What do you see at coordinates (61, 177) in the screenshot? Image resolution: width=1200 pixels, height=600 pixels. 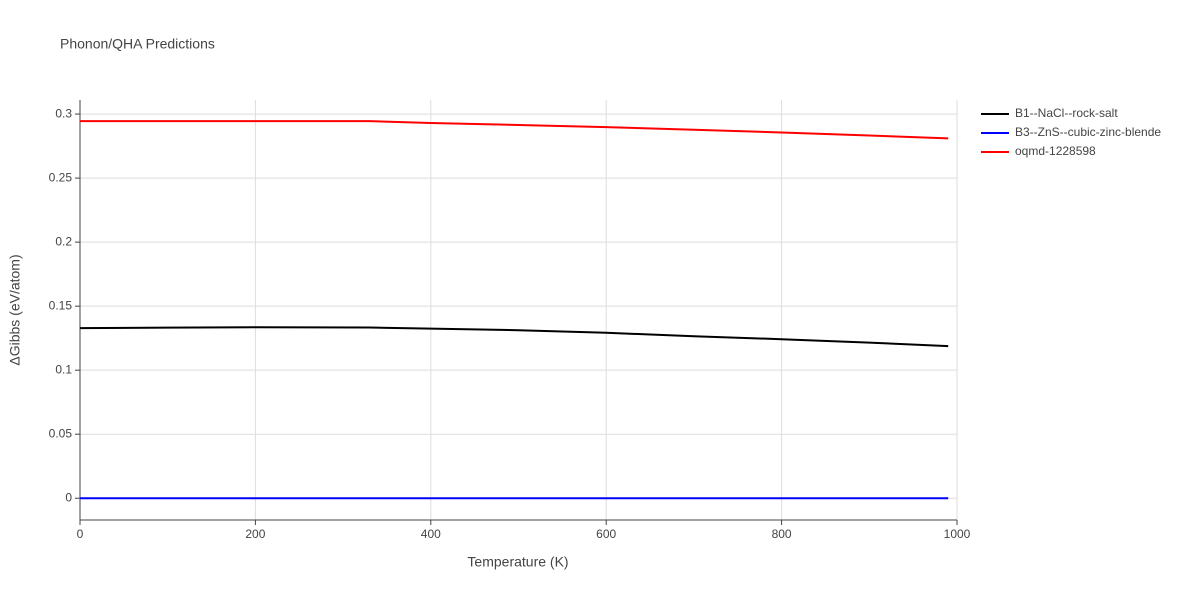 I see `y-tick-label: 0.25` at bounding box center [61, 177].